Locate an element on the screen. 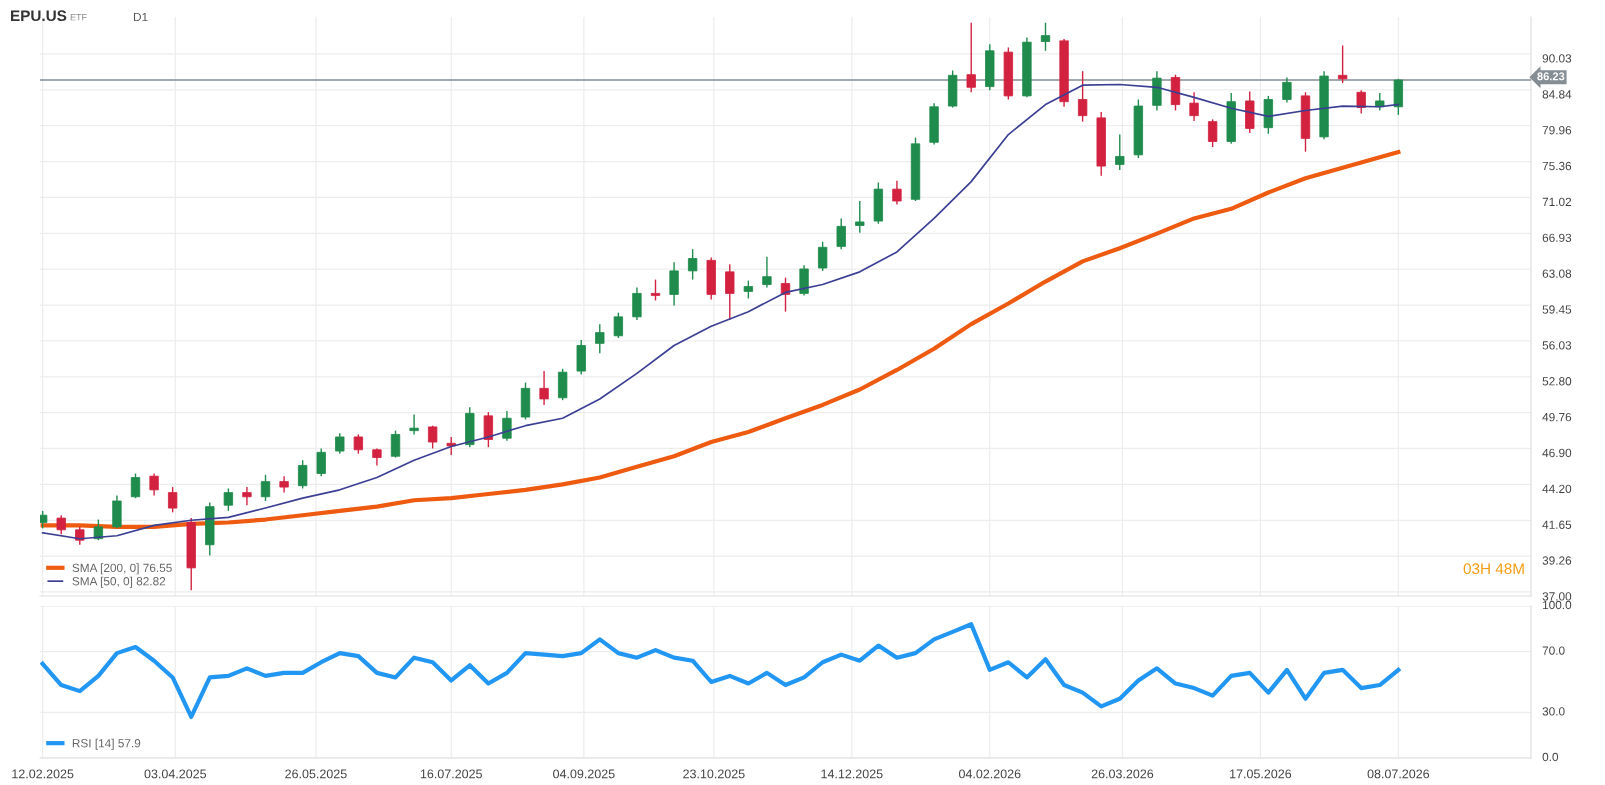  x-tick-label: 23.10.2025 is located at coordinates (714, 774).